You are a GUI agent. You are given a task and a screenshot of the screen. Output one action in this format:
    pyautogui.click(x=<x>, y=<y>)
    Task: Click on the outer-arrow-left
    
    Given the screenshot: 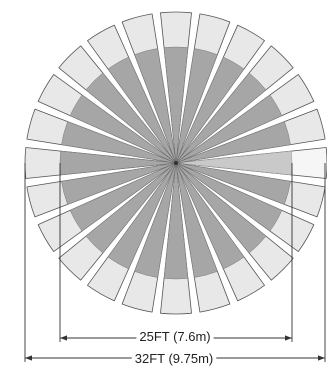 What is the action you would take?
    pyautogui.click(x=28, y=358)
    